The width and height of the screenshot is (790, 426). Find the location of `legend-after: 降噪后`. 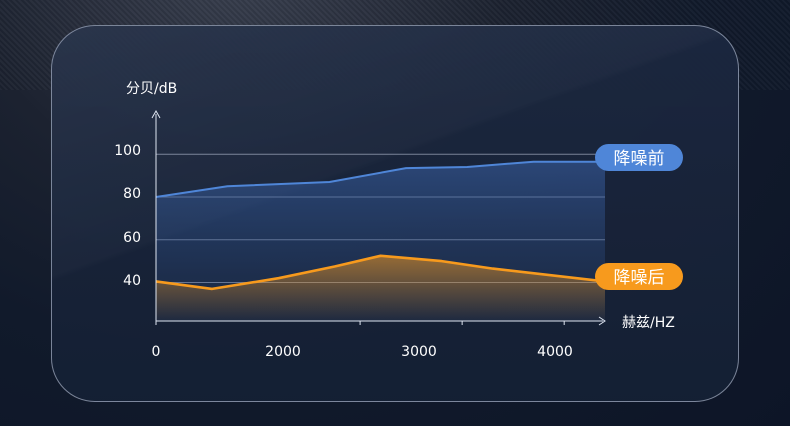

legend-after: 降噪后 is located at coordinates (639, 276).